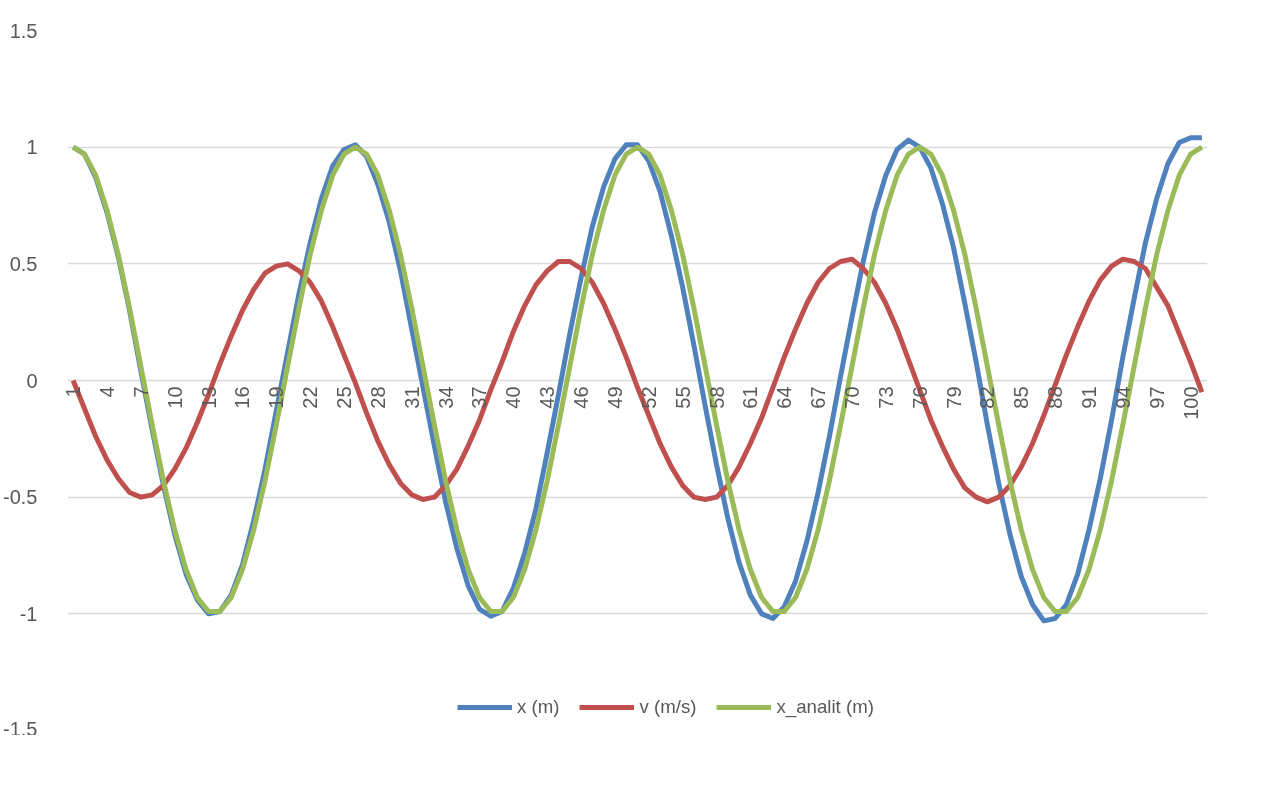 Image resolution: width=1271 pixels, height=795 pixels. I want to click on x-tick-label: 79, so click(953, 397).